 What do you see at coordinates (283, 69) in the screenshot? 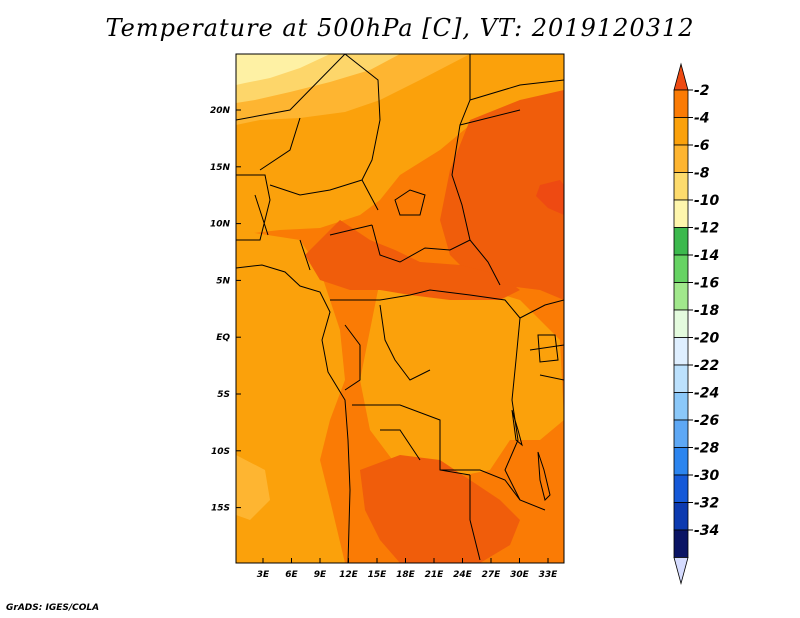
I see `field-north-palest` at bounding box center [283, 69].